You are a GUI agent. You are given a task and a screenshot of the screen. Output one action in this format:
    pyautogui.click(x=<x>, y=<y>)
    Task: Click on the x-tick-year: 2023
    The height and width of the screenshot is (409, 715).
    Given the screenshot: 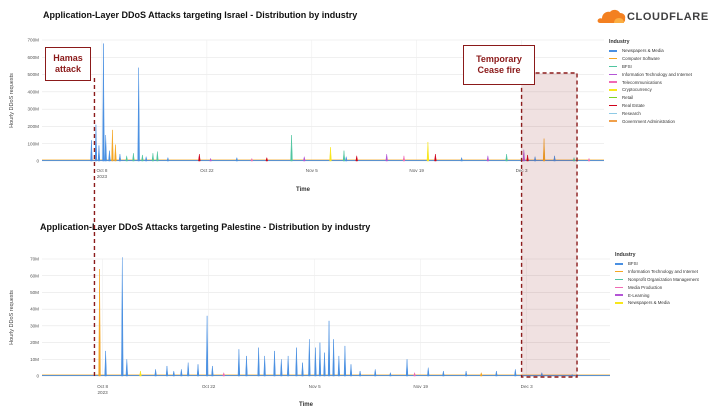 What is the action you would take?
    pyautogui.click(x=102, y=392)
    